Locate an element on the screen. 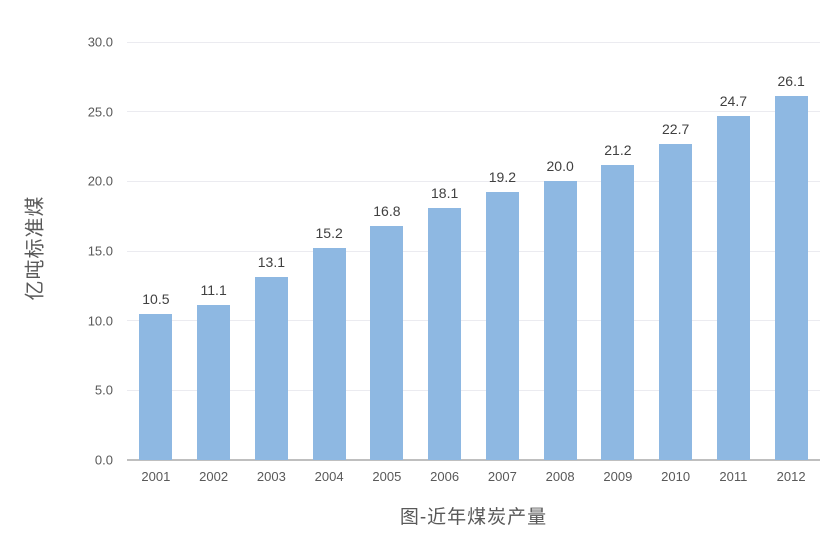 Image resolution: width=838 pixels, height=550 pixels. y-tick-label: 30.0 is located at coordinates (100, 42).